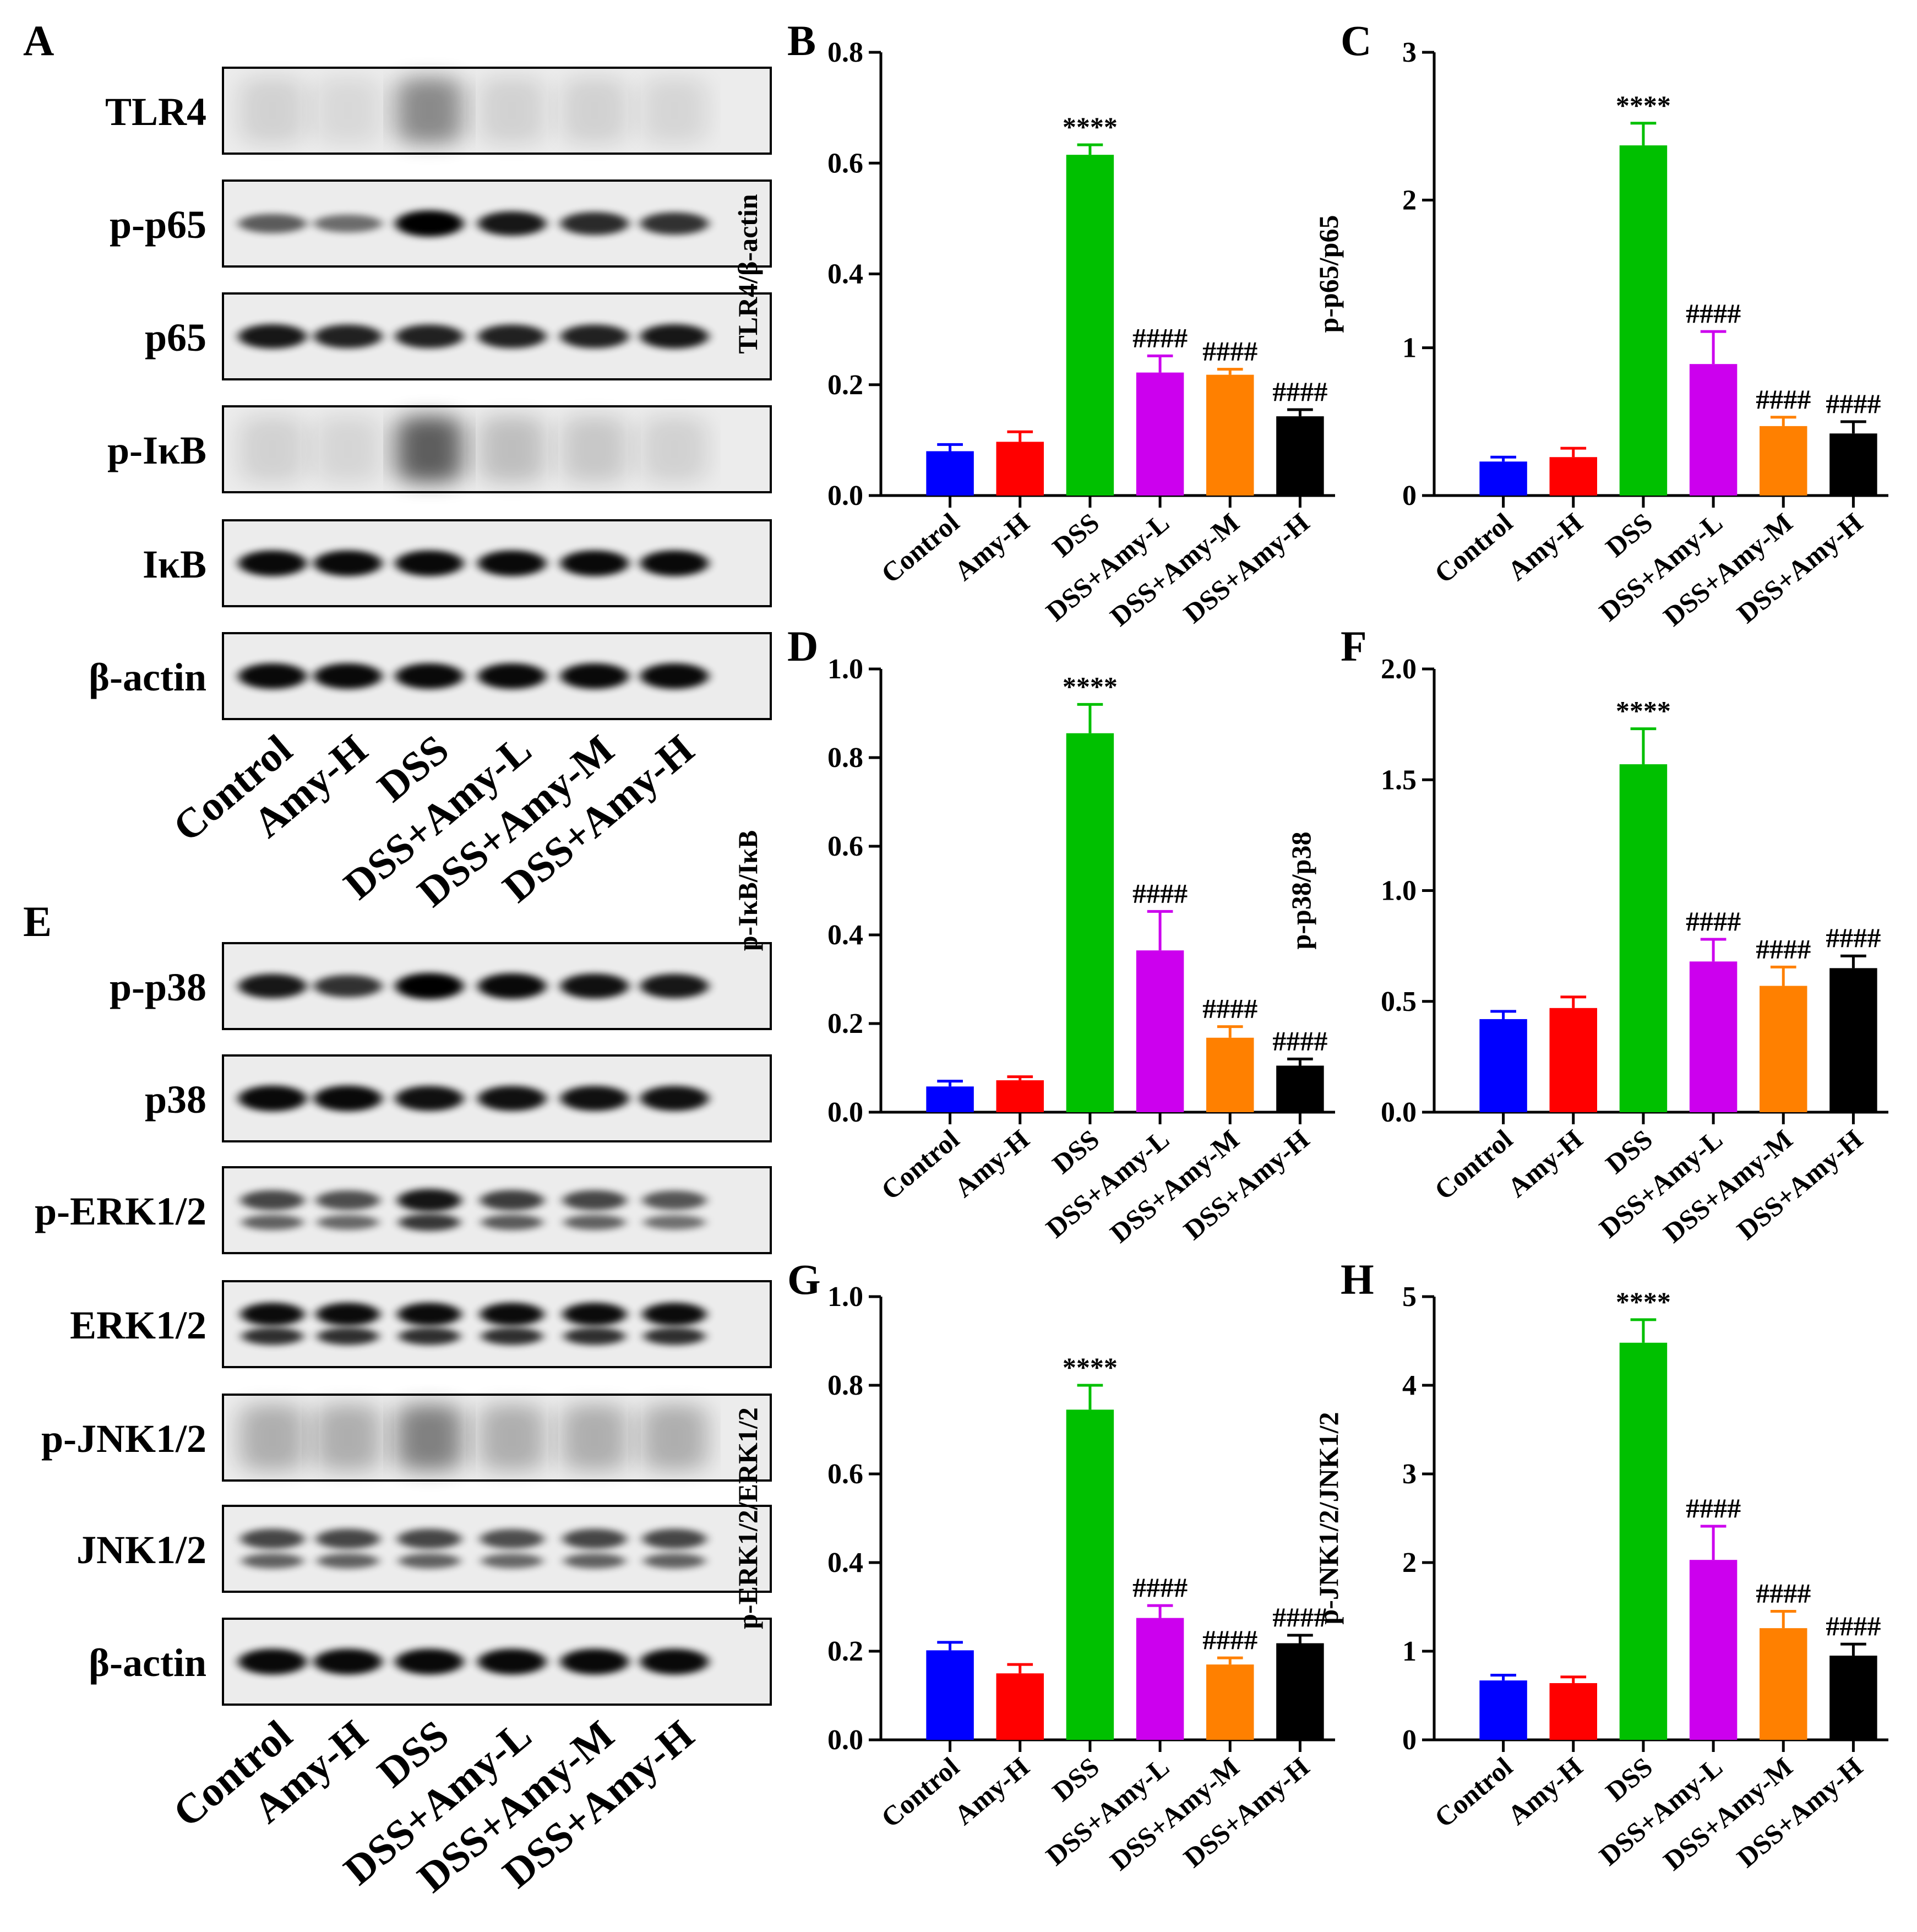  Describe the element at coordinates (176, 1099) in the screenshot. I see `blot-label: p38` at that location.